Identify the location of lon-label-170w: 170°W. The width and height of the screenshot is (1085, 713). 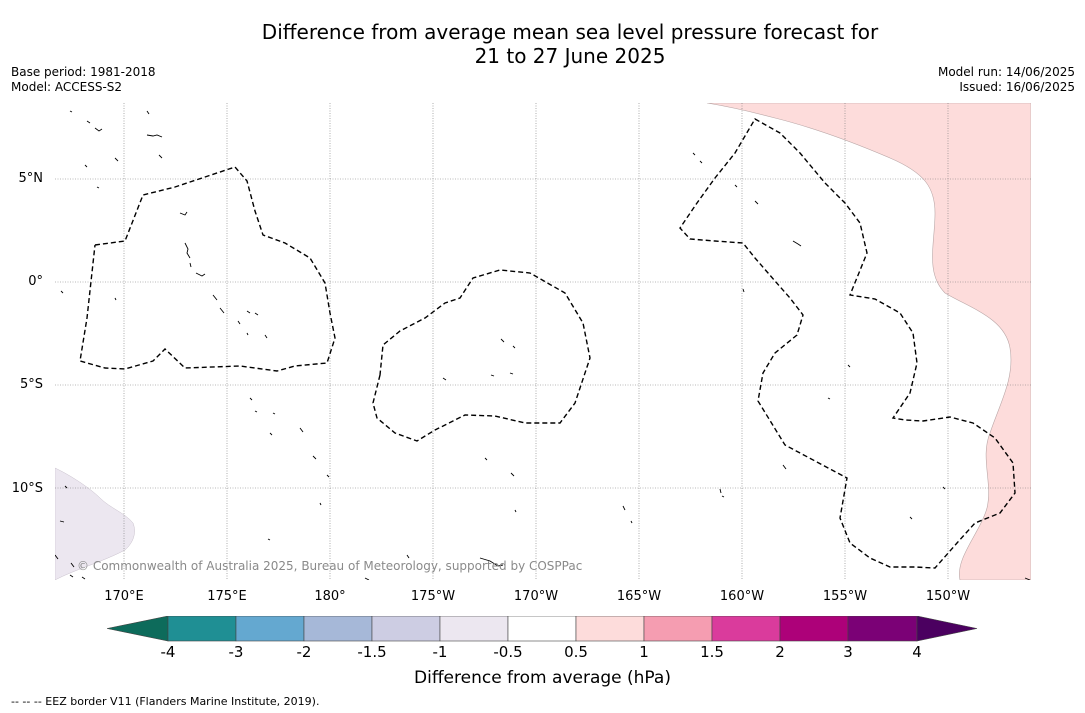
(536, 596).